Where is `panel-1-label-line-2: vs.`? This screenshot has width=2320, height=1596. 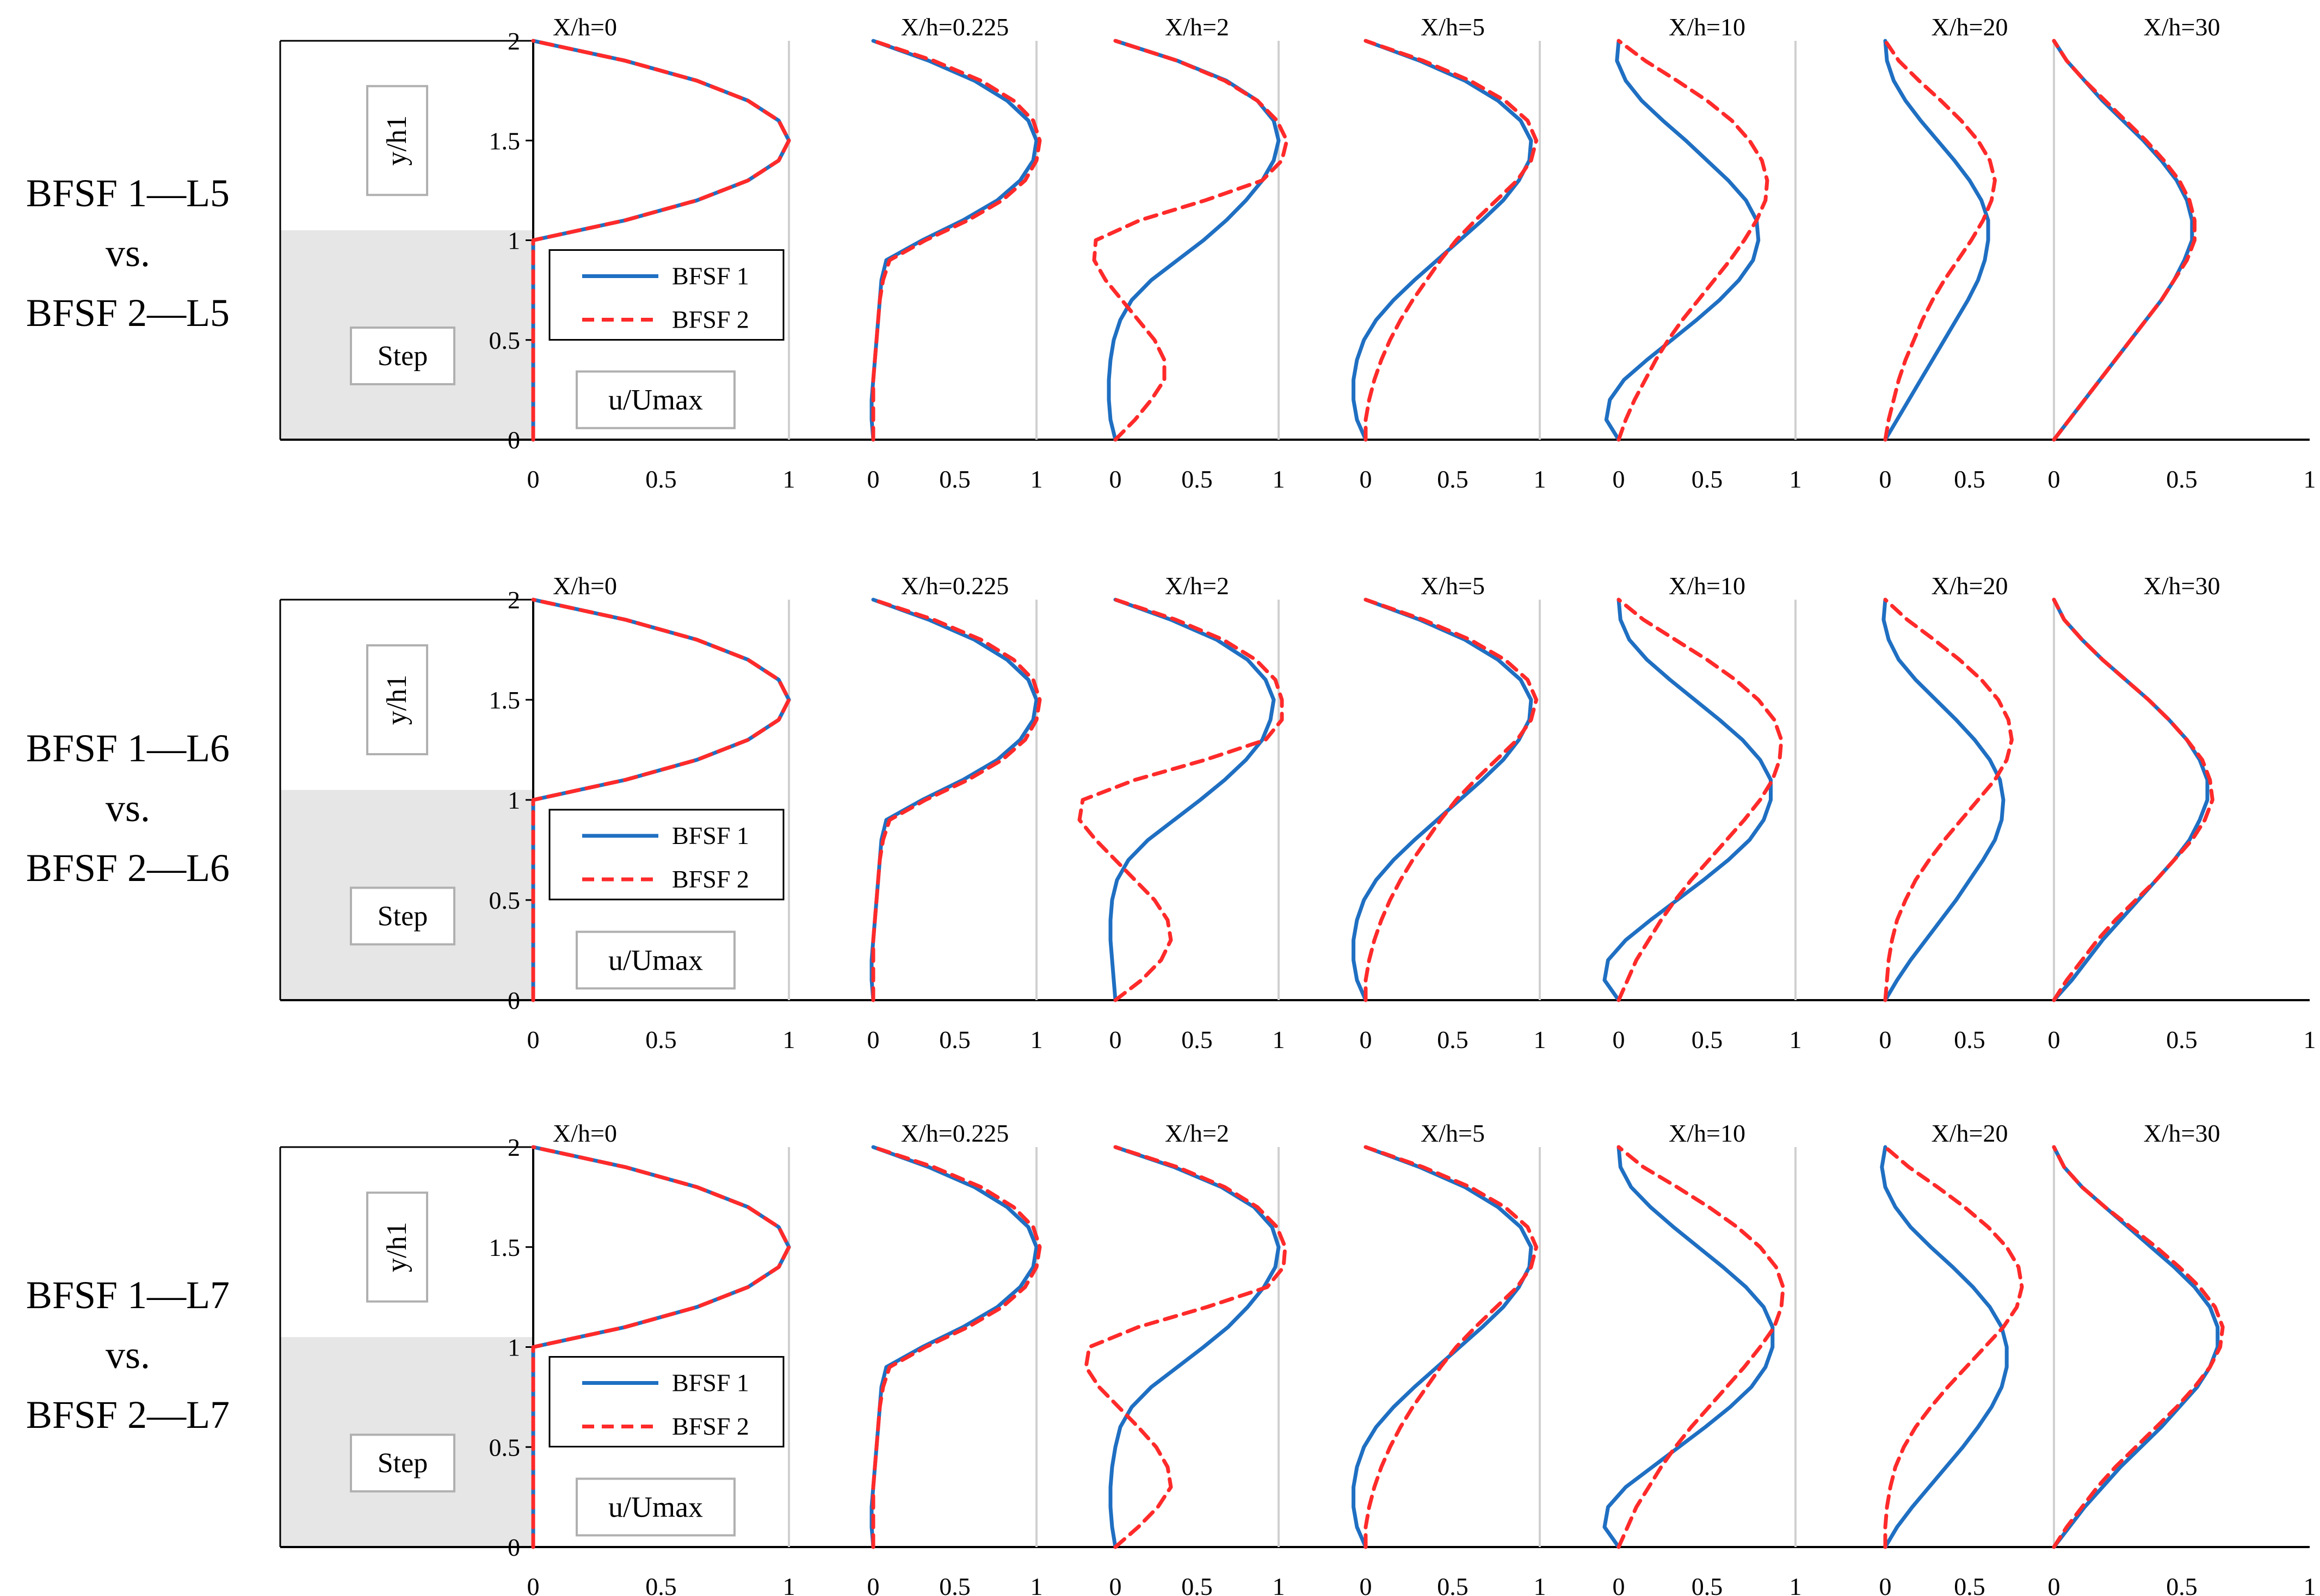 panel-1-label-line-2: vs. is located at coordinates (128, 253).